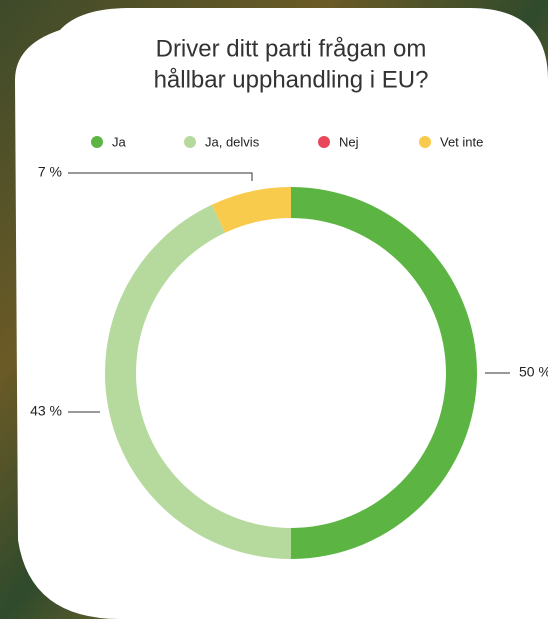 The width and height of the screenshot is (548, 619). What do you see at coordinates (46, 411) in the screenshot?
I see `value-label: 43 %` at bounding box center [46, 411].